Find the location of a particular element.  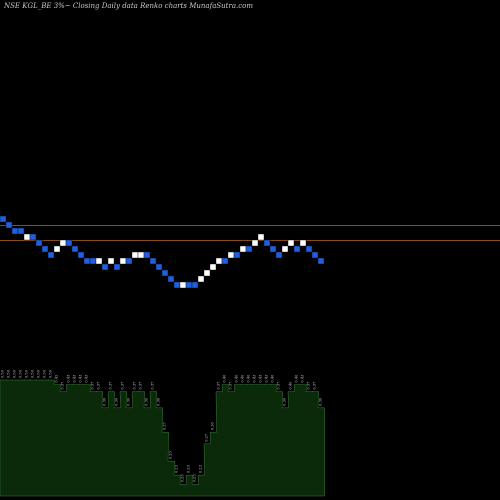

volume-label: 0.42 is located at coordinates (57, 379).